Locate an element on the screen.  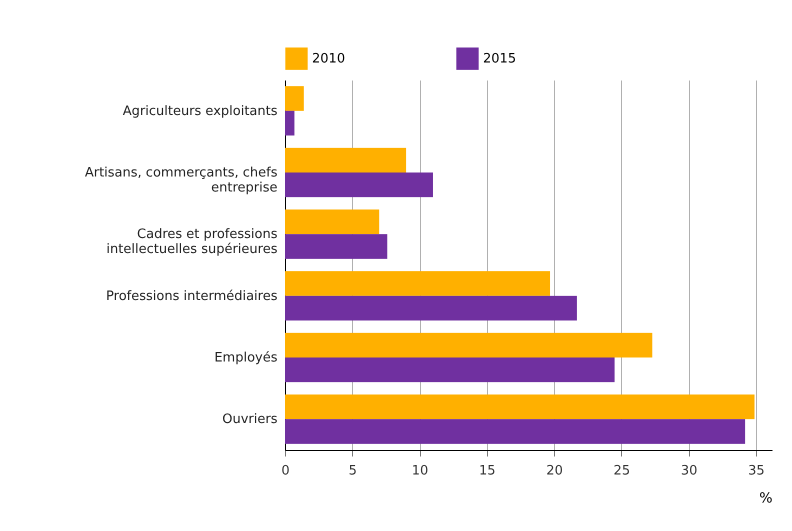
x-tick-label: 15 is located at coordinates (487, 471).